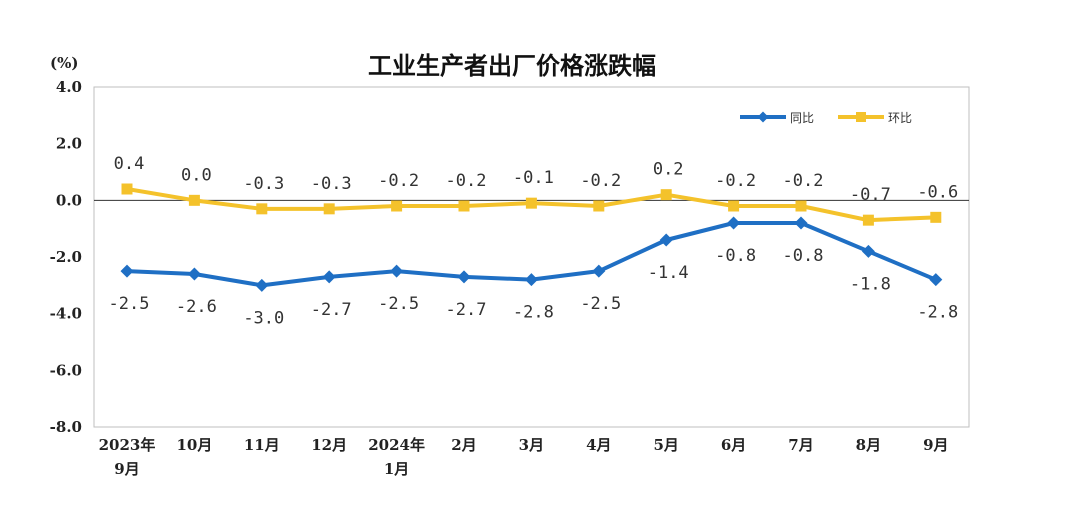 The image size is (1080, 506). Describe the element at coordinates (196, 307) in the screenshot. I see `data-label: -2.6` at that location.